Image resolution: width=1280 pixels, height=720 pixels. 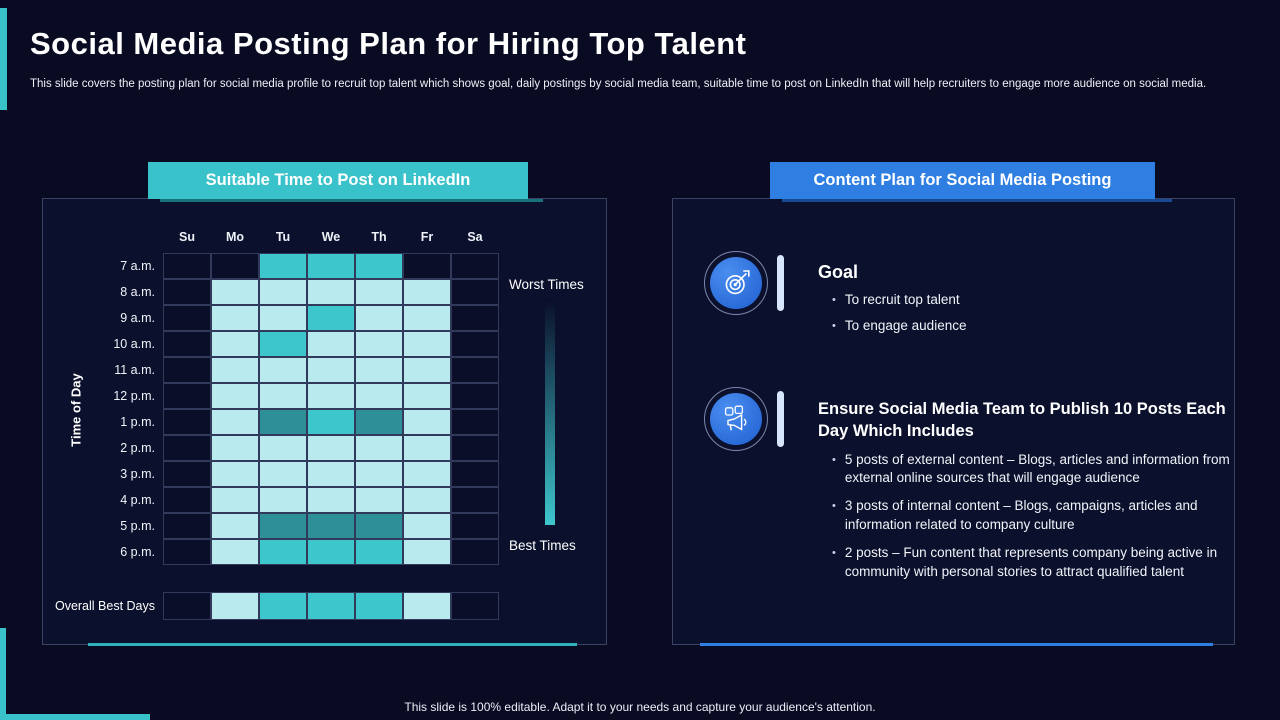 I want to click on day-label: Fr, so click(x=427, y=237).